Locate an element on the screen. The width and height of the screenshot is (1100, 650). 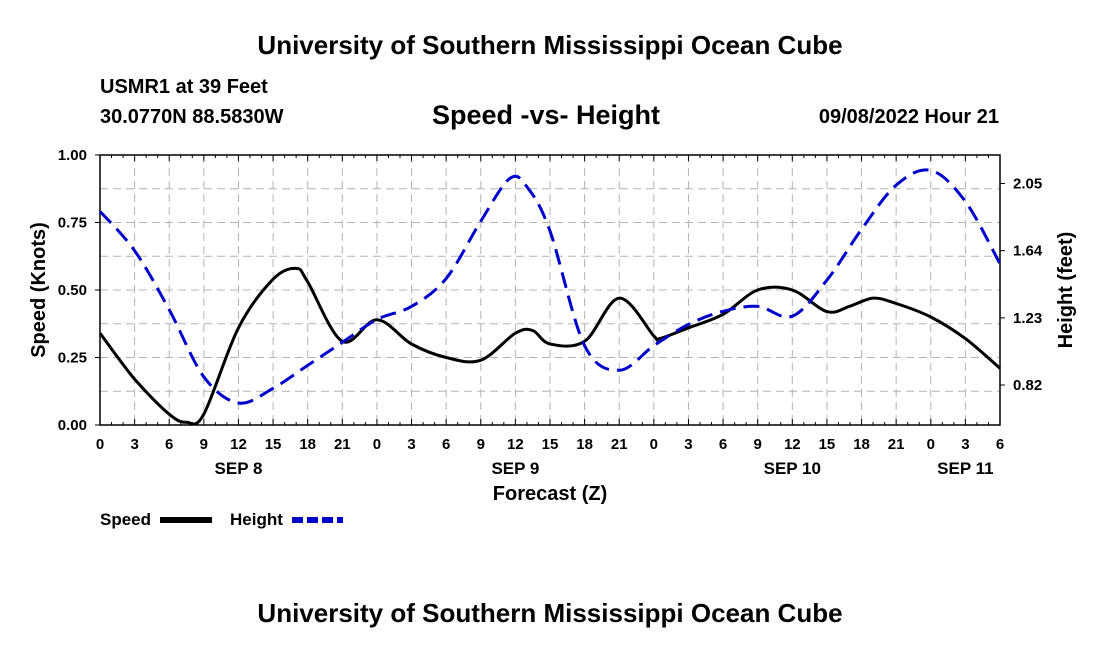
date-label: SEP 9 is located at coordinates (515, 468).